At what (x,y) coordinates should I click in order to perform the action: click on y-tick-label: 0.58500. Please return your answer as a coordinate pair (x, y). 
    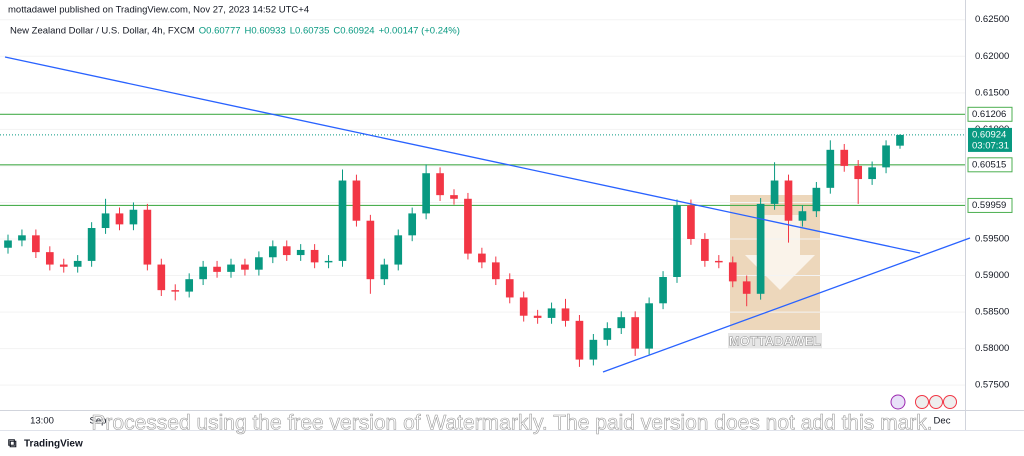
    Looking at the image, I should click on (992, 312).